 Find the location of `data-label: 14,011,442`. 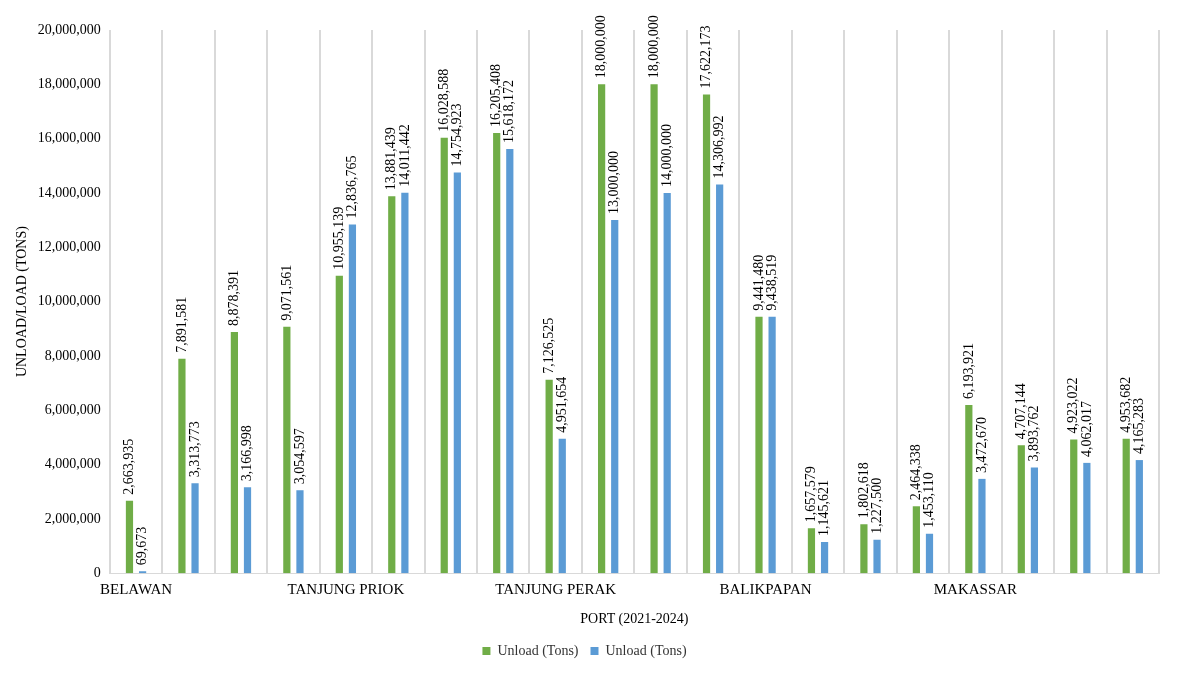

data-label: 14,011,442 is located at coordinates (404, 155).